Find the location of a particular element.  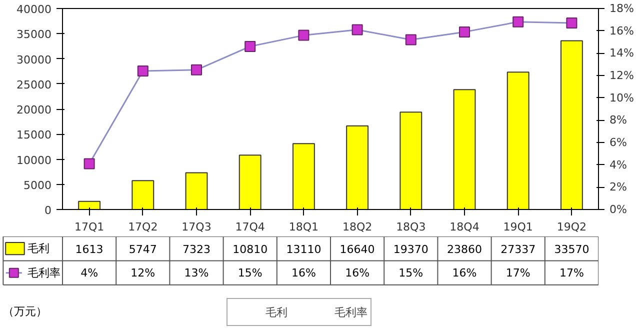

y-tick-label: 15000 is located at coordinates (34, 135).